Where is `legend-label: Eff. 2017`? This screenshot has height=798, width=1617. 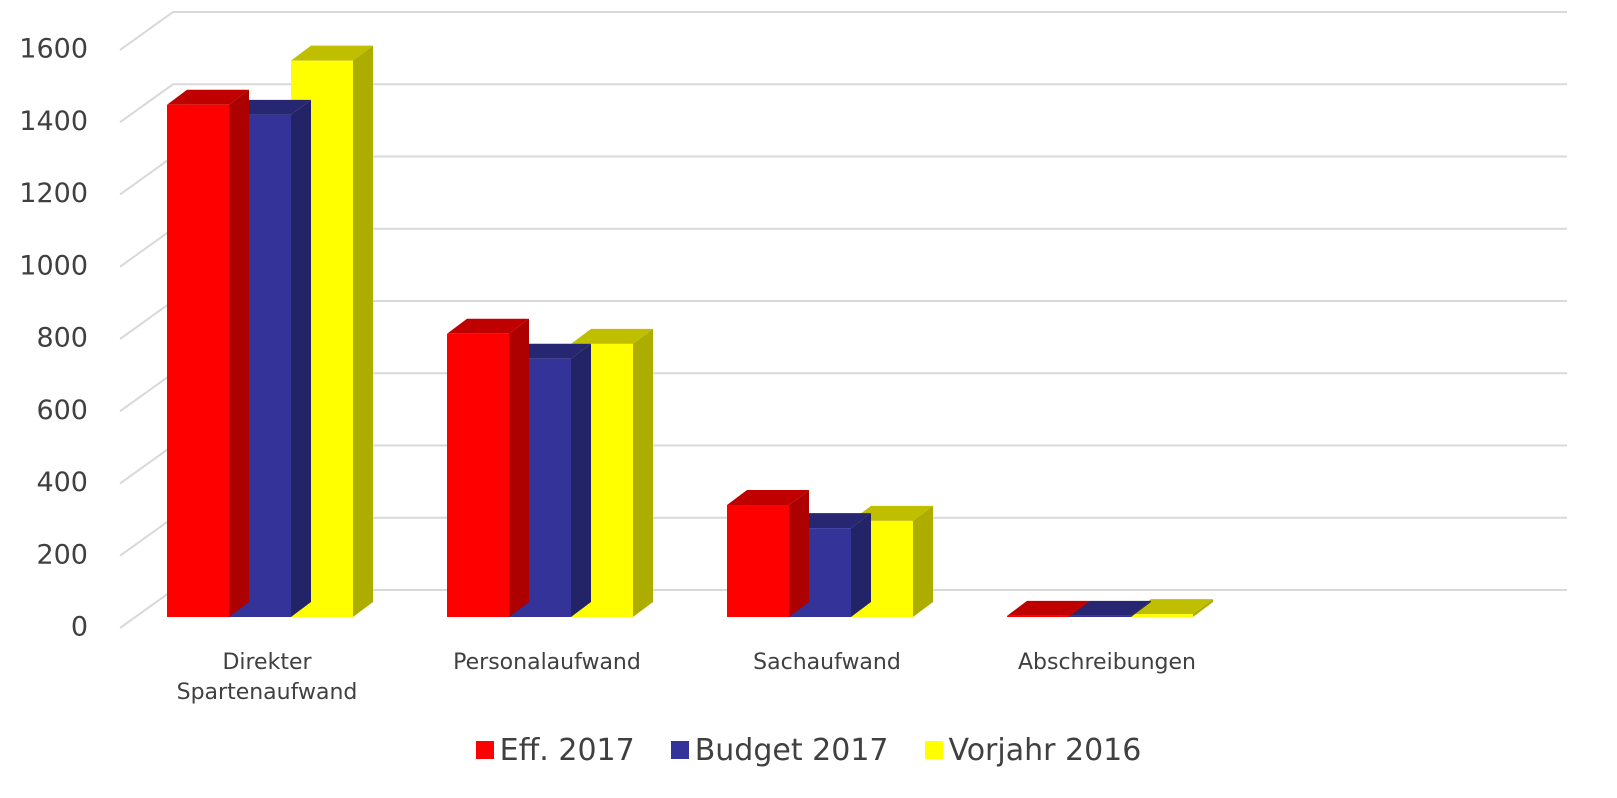
legend-label: Eff. 2017 is located at coordinates (567, 750).